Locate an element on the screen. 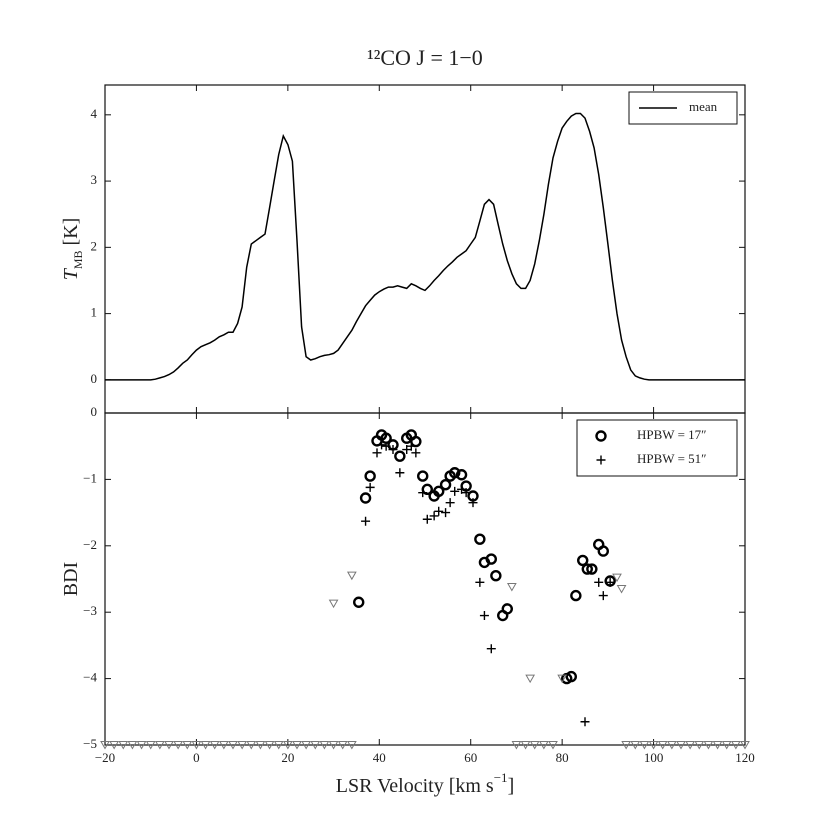 The height and width of the screenshot is (830, 830). chart-title: ¹²CO J = 1−0 is located at coordinates (425, 57).